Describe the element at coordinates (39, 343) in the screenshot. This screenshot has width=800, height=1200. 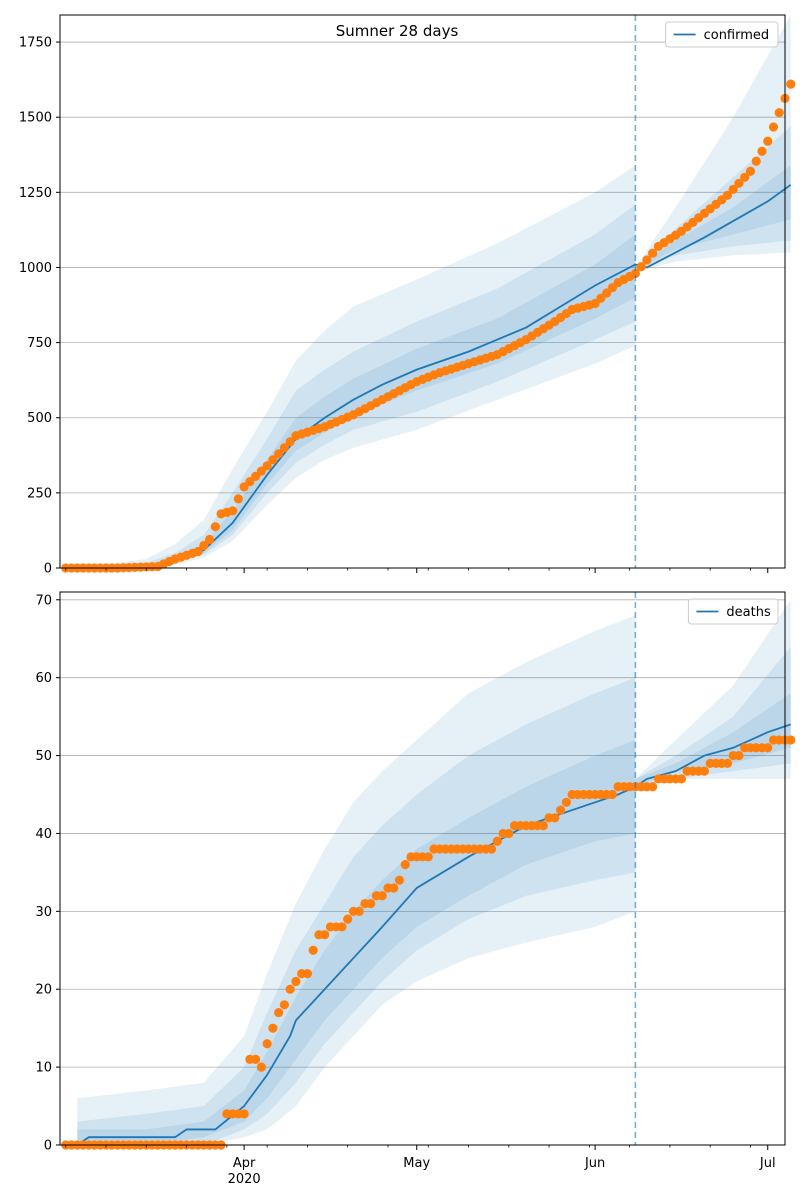
I see `y-tick-label: 750` at that location.